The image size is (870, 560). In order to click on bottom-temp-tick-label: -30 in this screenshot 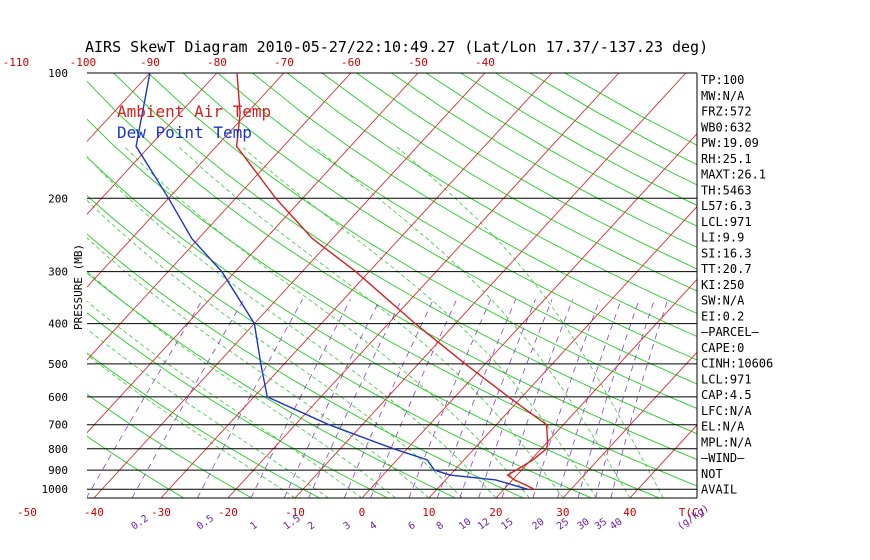, I will do `click(161, 512)`.